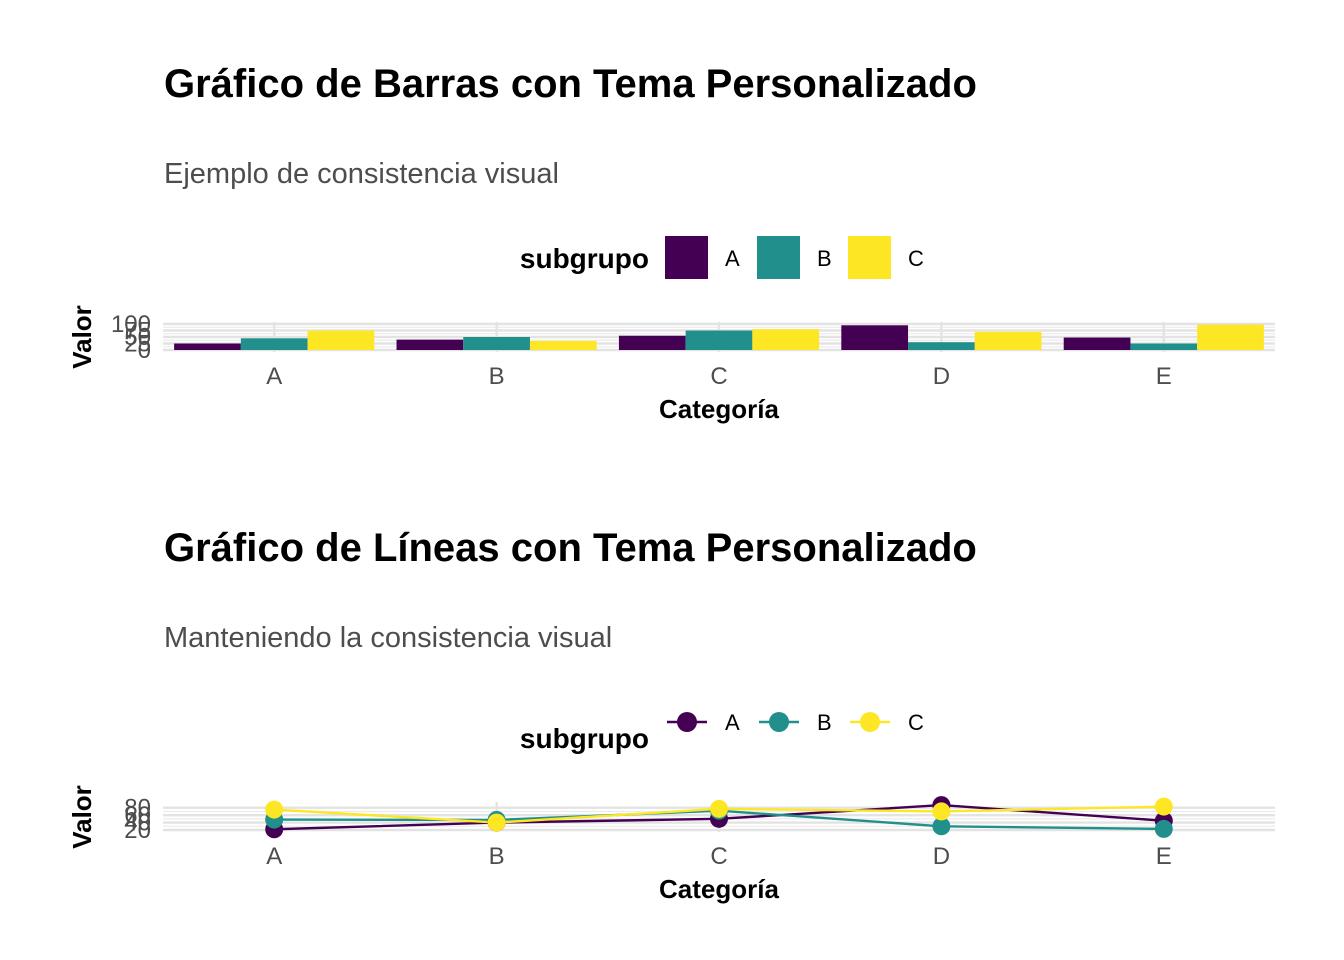 The height and width of the screenshot is (960, 1344). I want to click on bar-x-tick-label: B, so click(497, 376).